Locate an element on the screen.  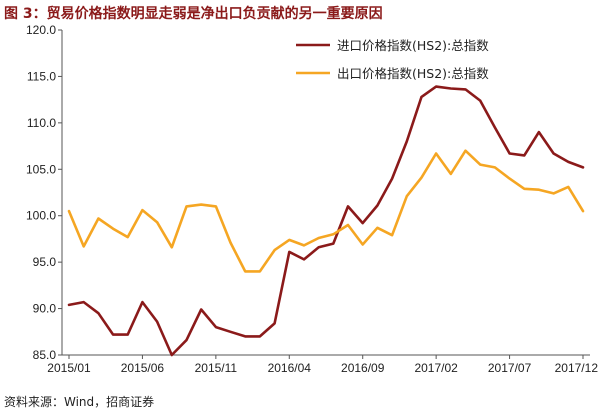
x-tick-label: 2017/02 is located at coordinates (436, 368).